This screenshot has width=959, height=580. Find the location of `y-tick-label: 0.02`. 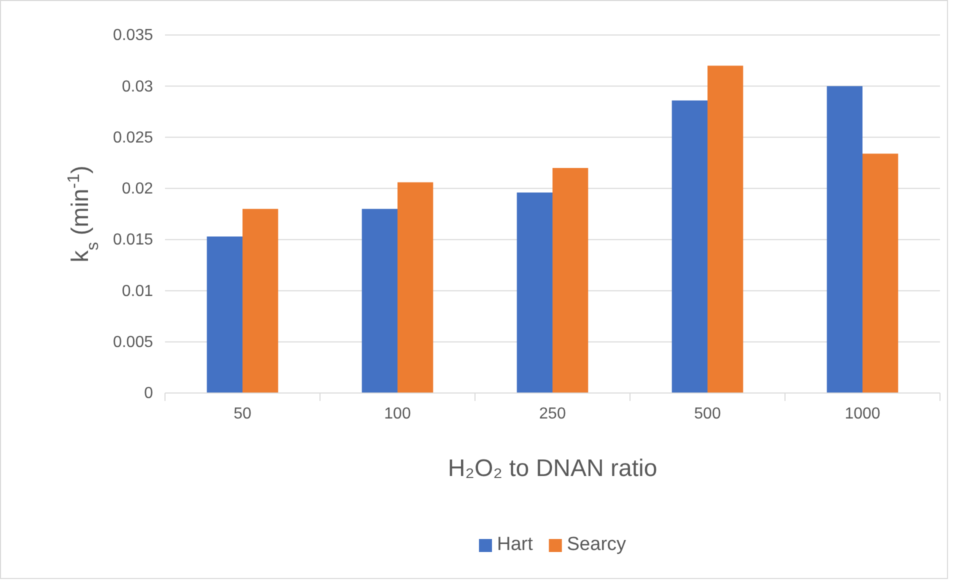

y-tick-label: 0.02 is located at coordinates (138, 189).